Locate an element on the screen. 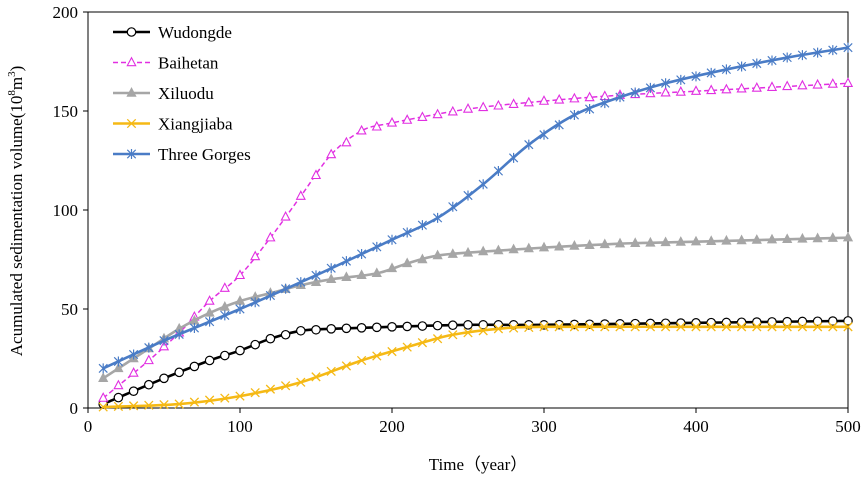 The image size is (867, 477). x-tick-label: 500 is located at coordinates (848, 426).